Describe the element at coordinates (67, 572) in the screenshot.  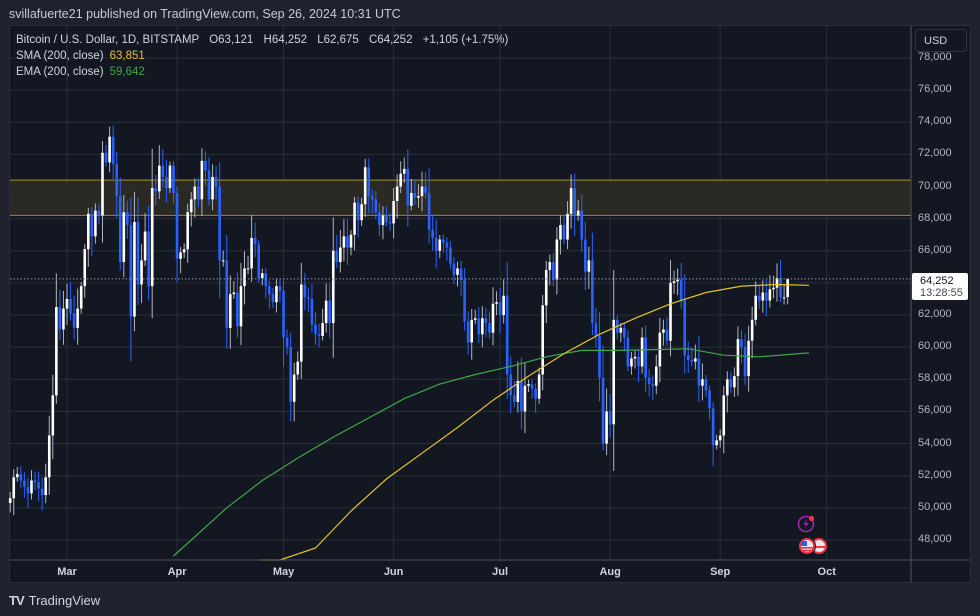
I see `time-tick-label: Mar` at that location.